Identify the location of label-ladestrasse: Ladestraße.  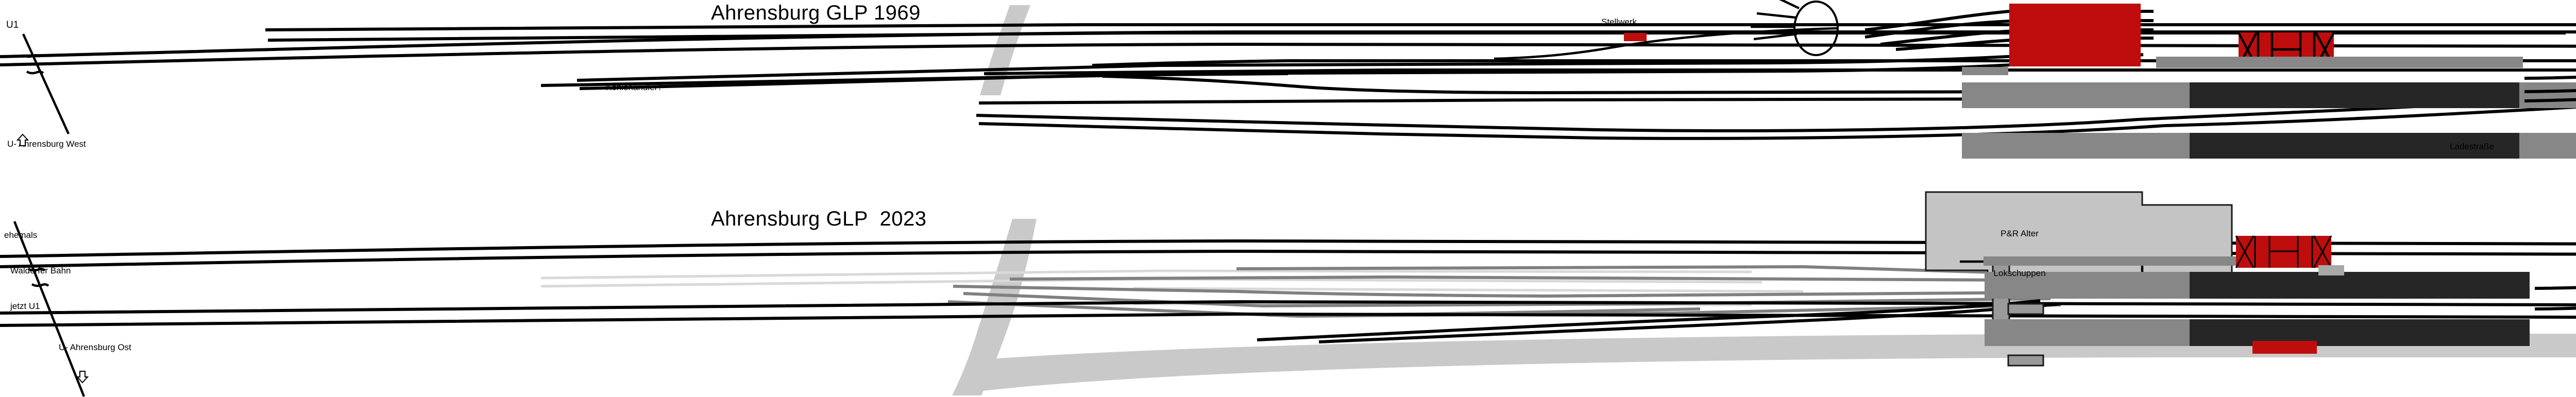
(2472, 146).